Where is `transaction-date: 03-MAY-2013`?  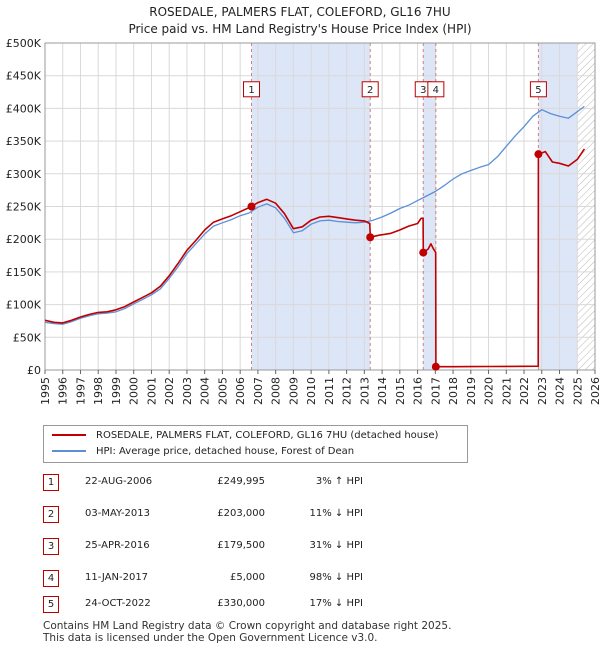 transaction-date: 03-MAY-2013 is located at coordinates (118, 513).